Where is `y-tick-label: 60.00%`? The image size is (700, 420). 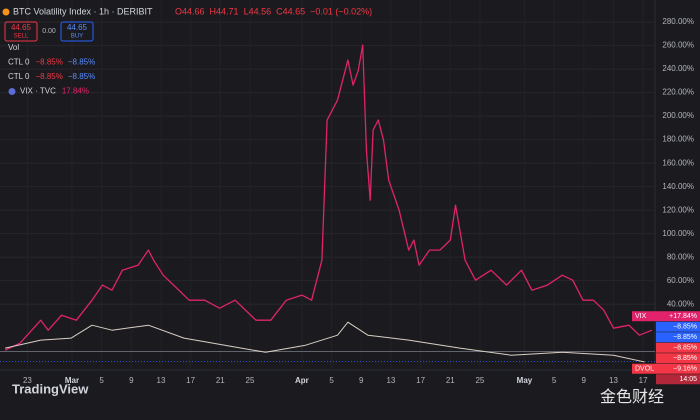
y-tick-label: 60.00% is located at coordinates (680, 280).